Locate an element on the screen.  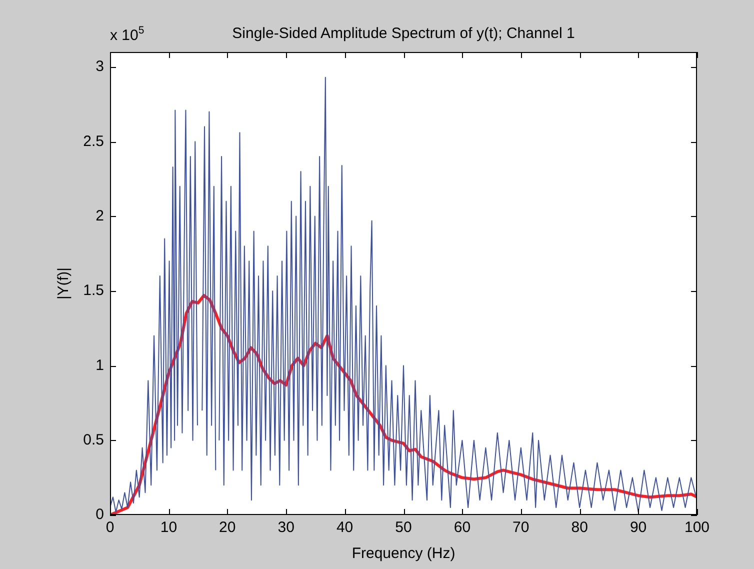
y-tick-label: 2.5 is located at coordinates (93, 141).